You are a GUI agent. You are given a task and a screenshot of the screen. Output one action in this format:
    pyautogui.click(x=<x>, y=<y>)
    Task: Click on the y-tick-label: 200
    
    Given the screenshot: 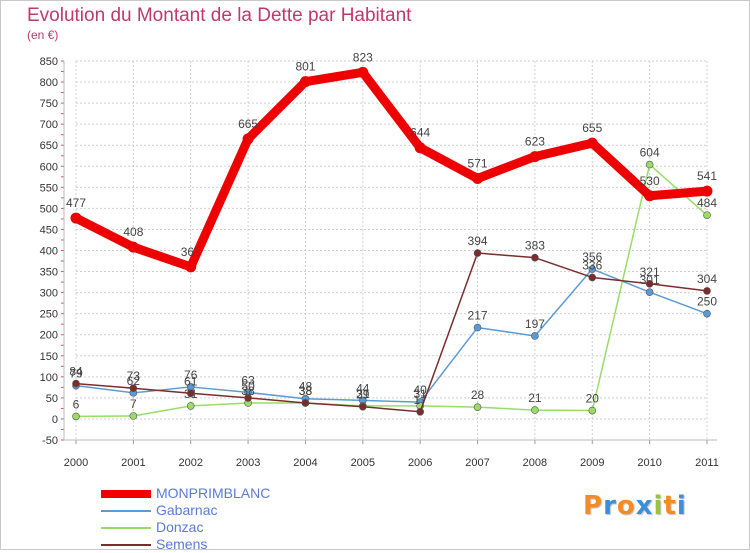 What is the action you would take?
    pyautogui.click(x=49, y=336)
    